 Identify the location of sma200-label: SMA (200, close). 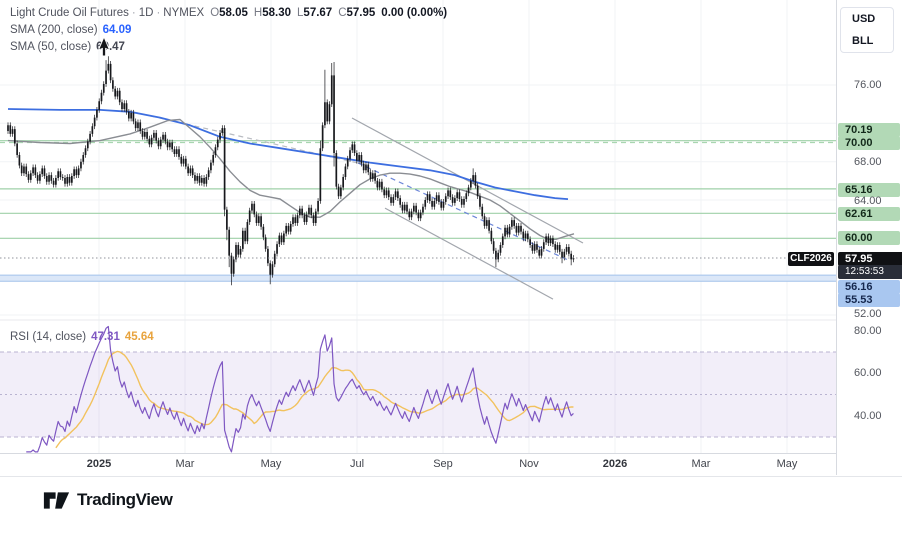
(54, 30).